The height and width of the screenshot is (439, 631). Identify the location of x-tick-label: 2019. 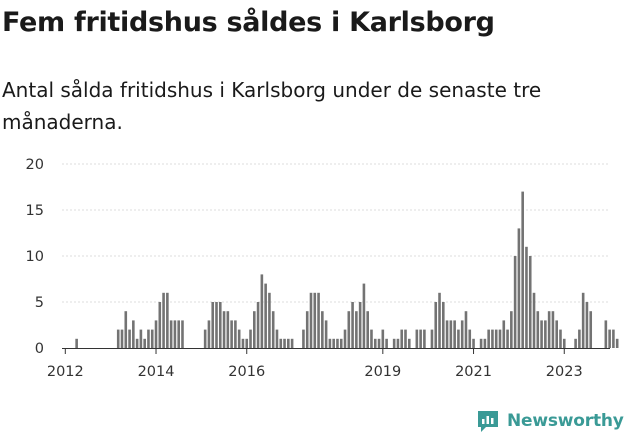
(382, 372).